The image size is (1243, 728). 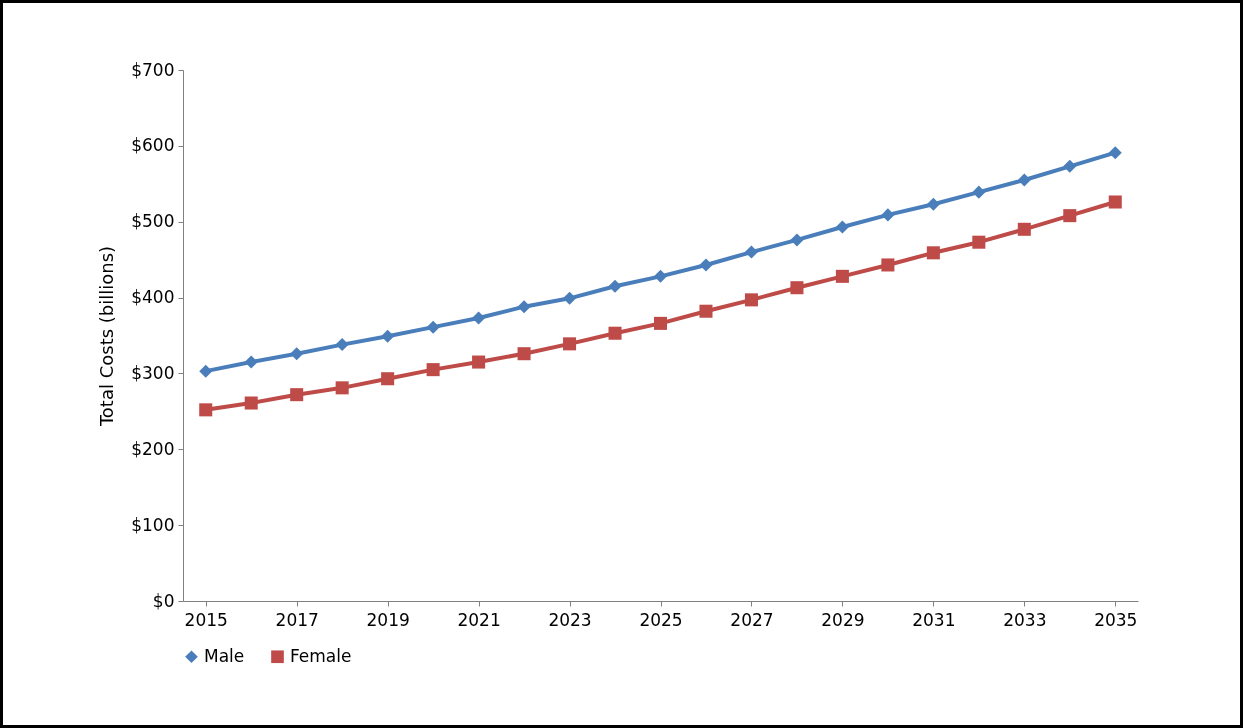 I want to click on x-tick-label: 2023, so click(x=570, y=619).